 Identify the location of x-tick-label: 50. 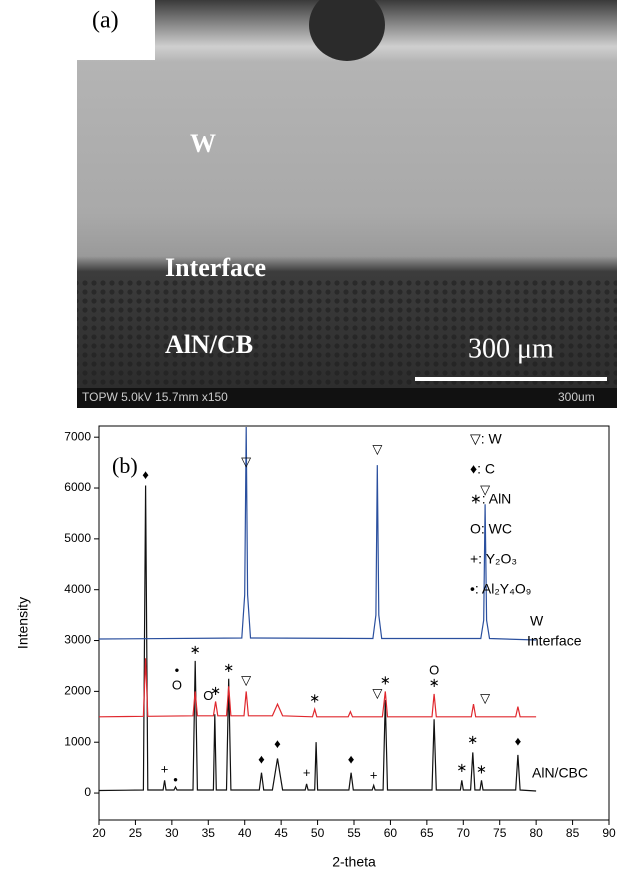
(318, 833).